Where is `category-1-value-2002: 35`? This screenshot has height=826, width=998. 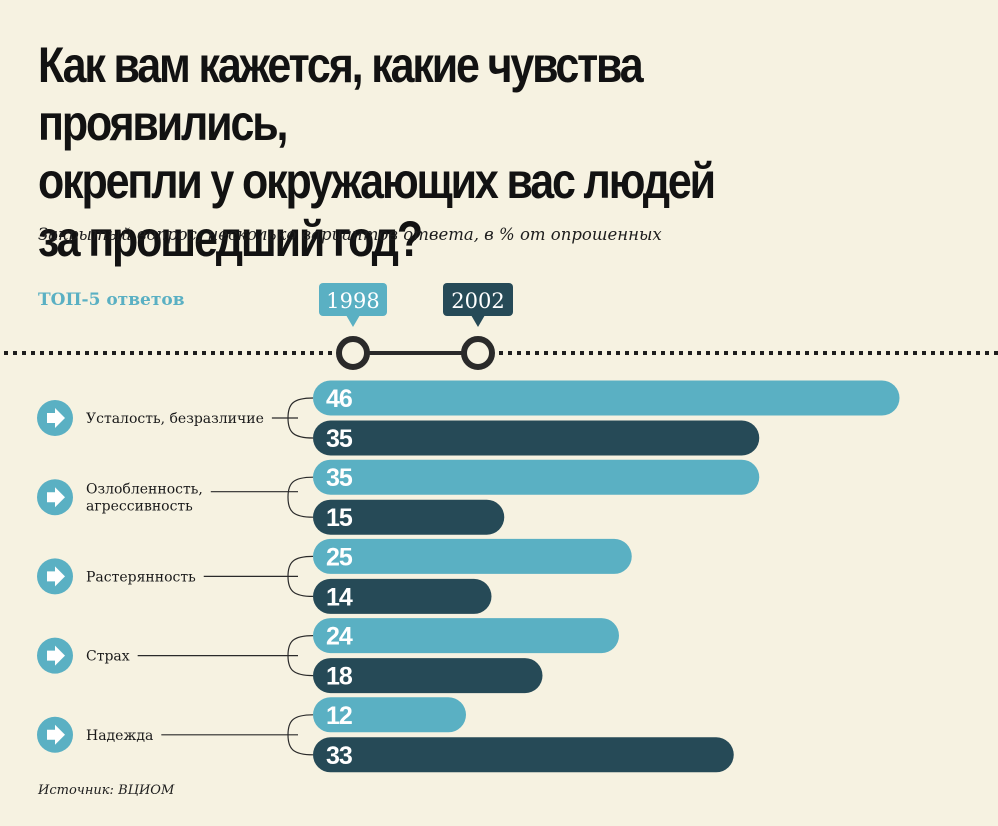 category-1-value-2002: 35 is located at coordinates (339, 439).